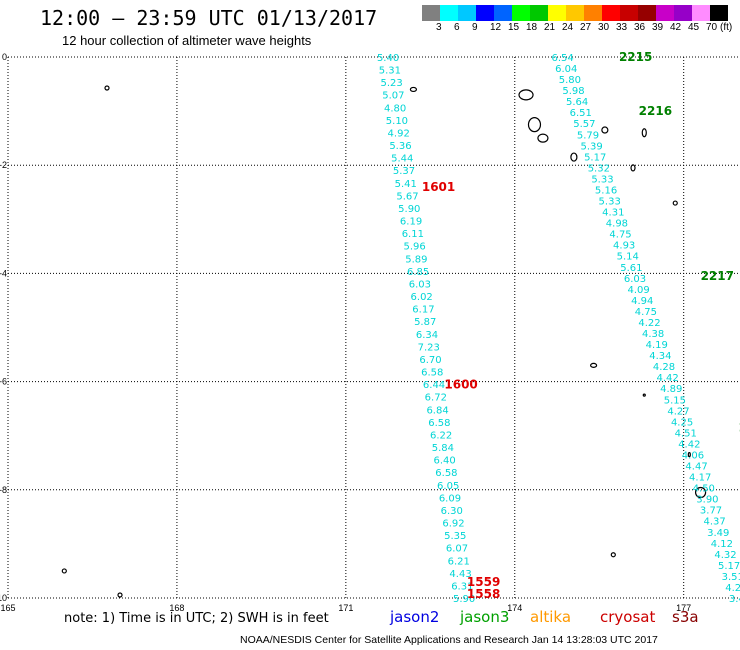 The image size is (740, 650). I want to click on colorbar-label: 6, so click(457, 27).